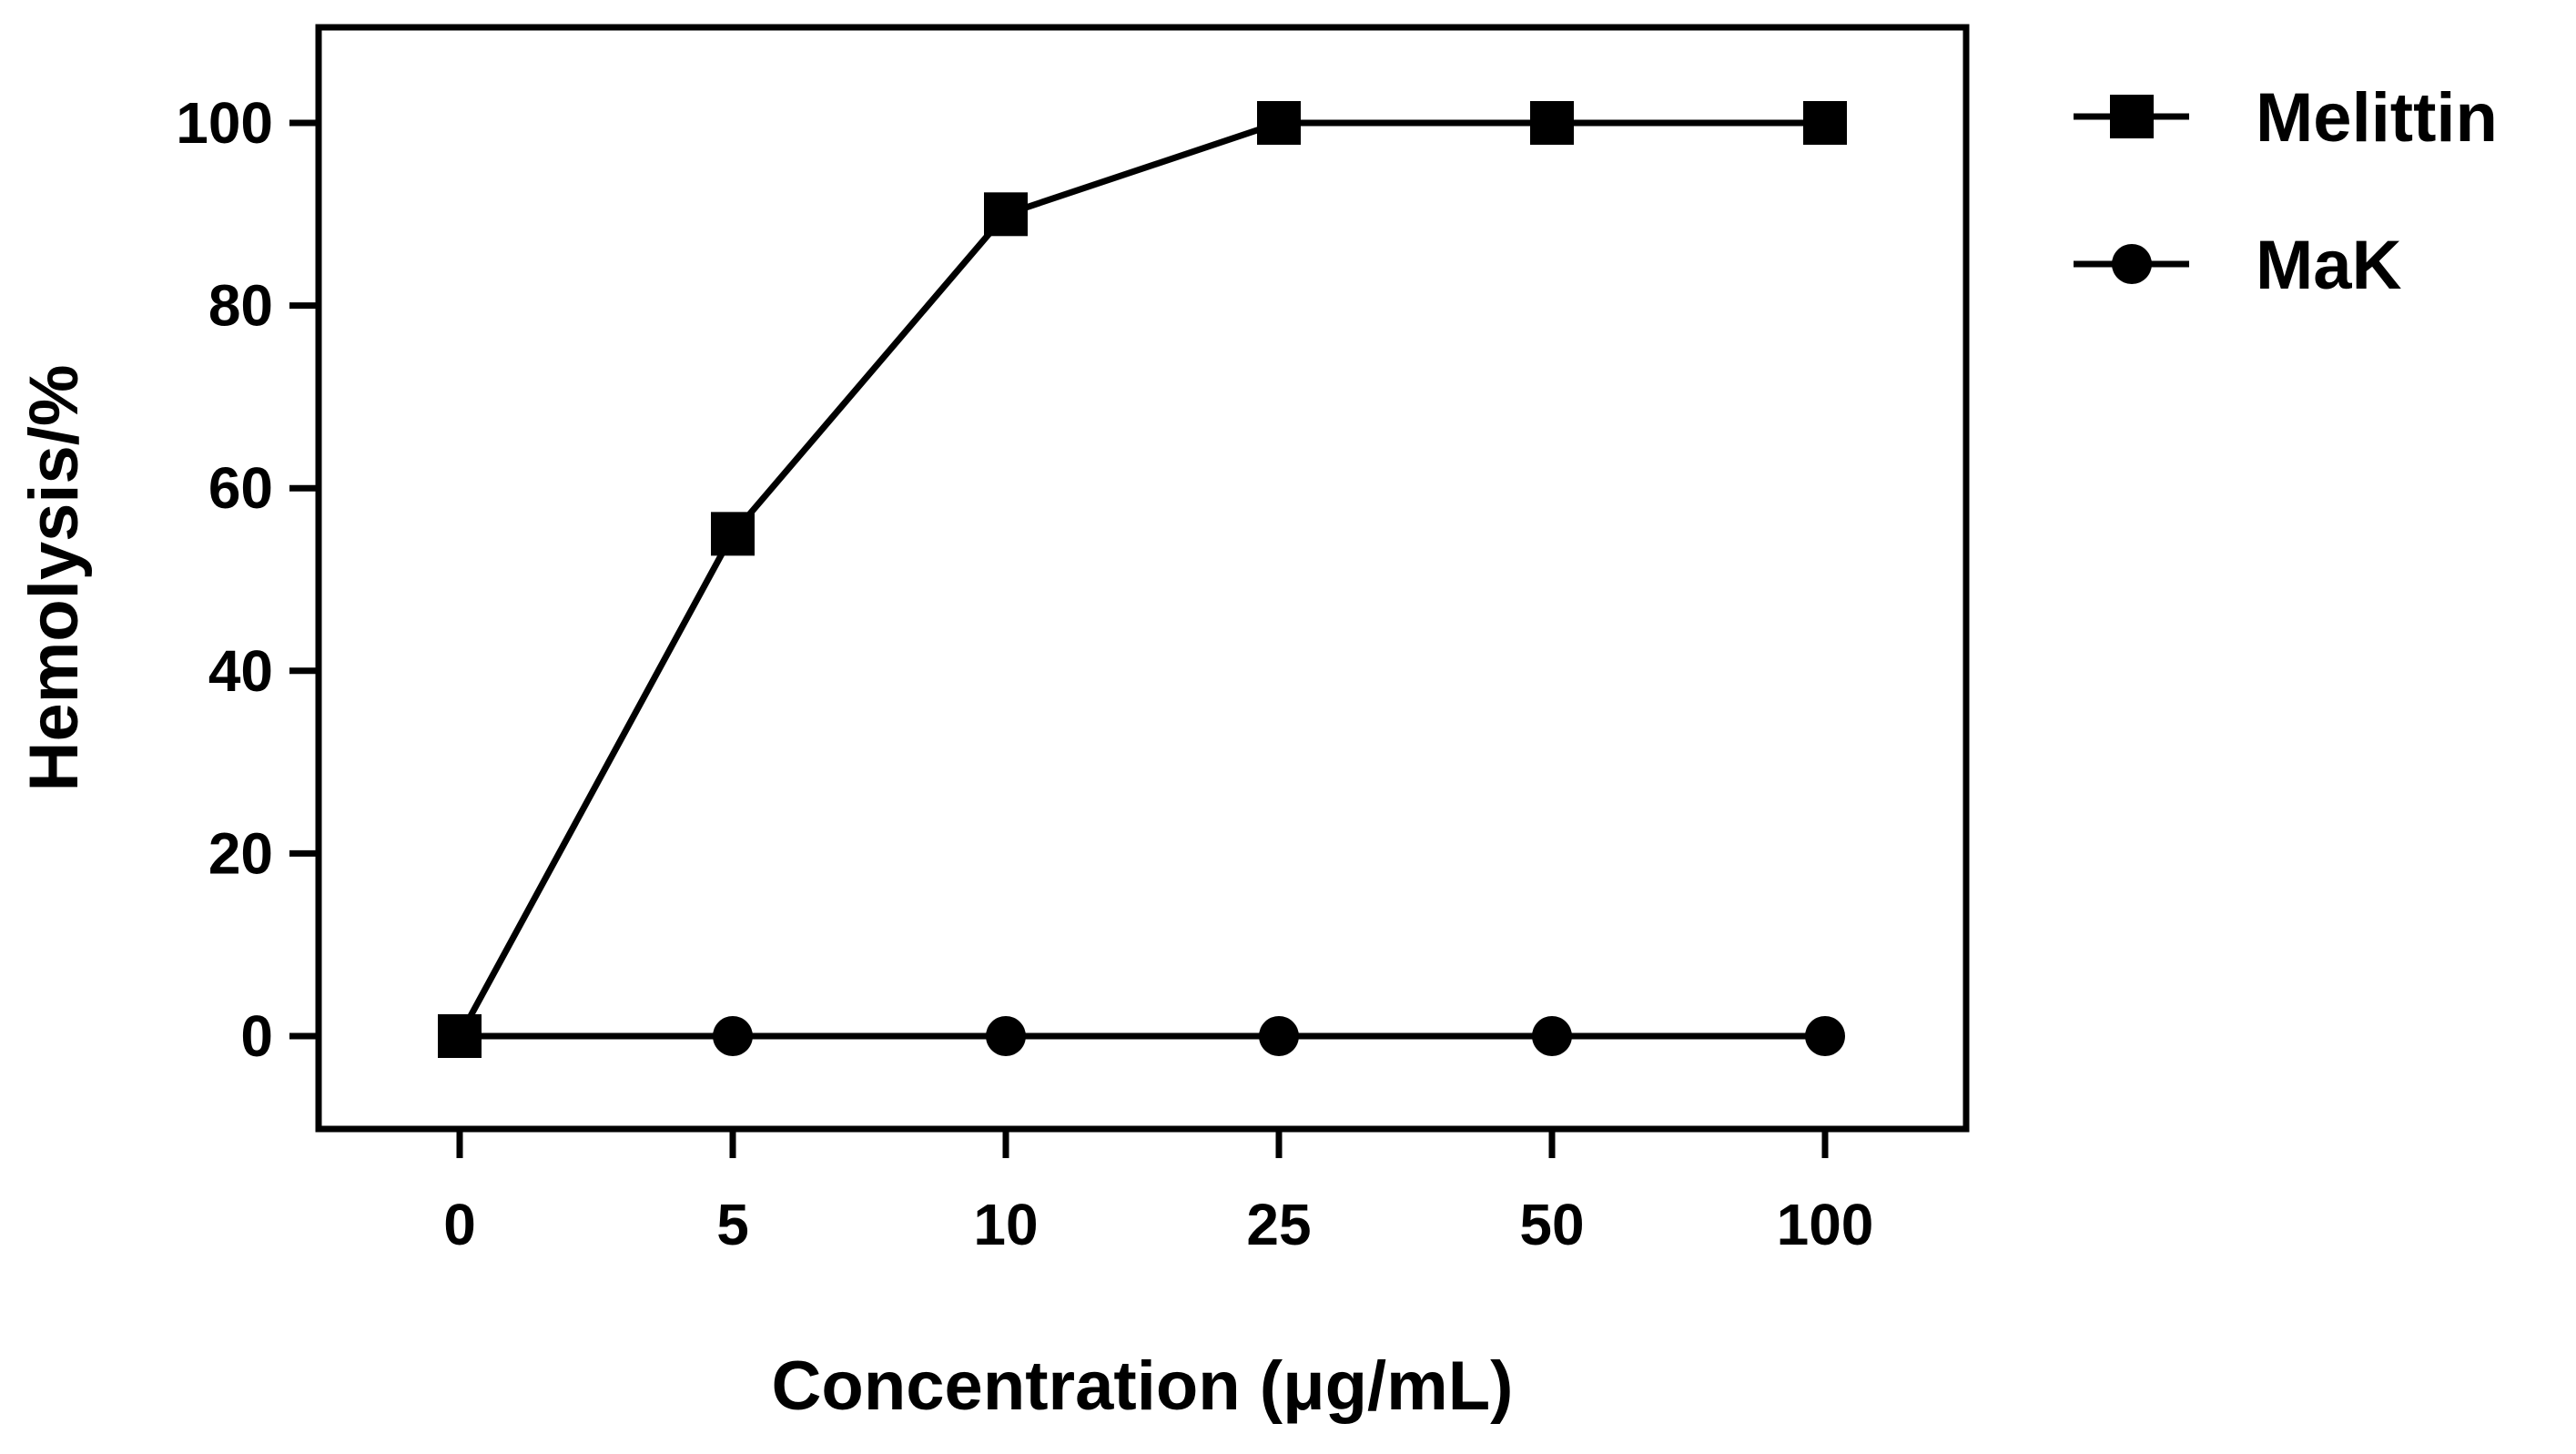  What do you see at coordinates (240, 306) in the screenshot?
I see `y-tick-label: 80` at bounding box center [240, 306].